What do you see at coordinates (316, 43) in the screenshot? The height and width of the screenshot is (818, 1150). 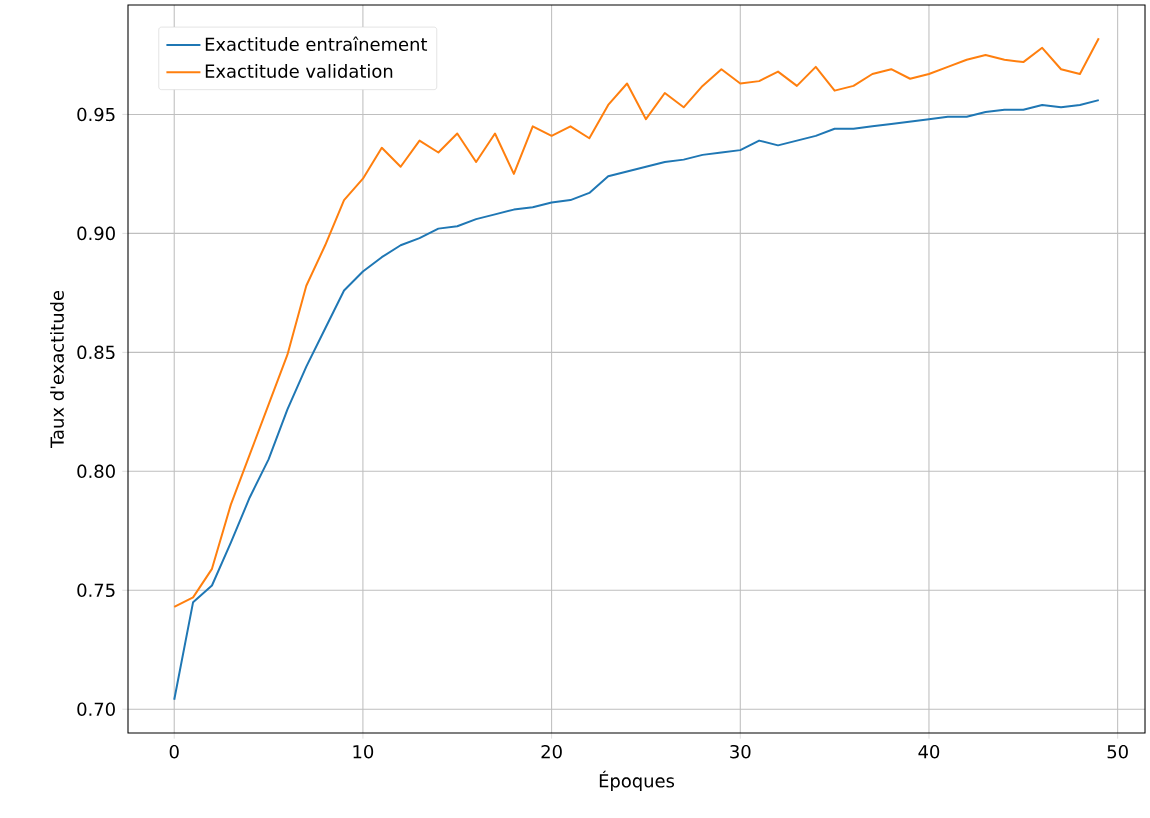 I see `legend-label: Exactitude entraînement` at bounding box center [316, 43].